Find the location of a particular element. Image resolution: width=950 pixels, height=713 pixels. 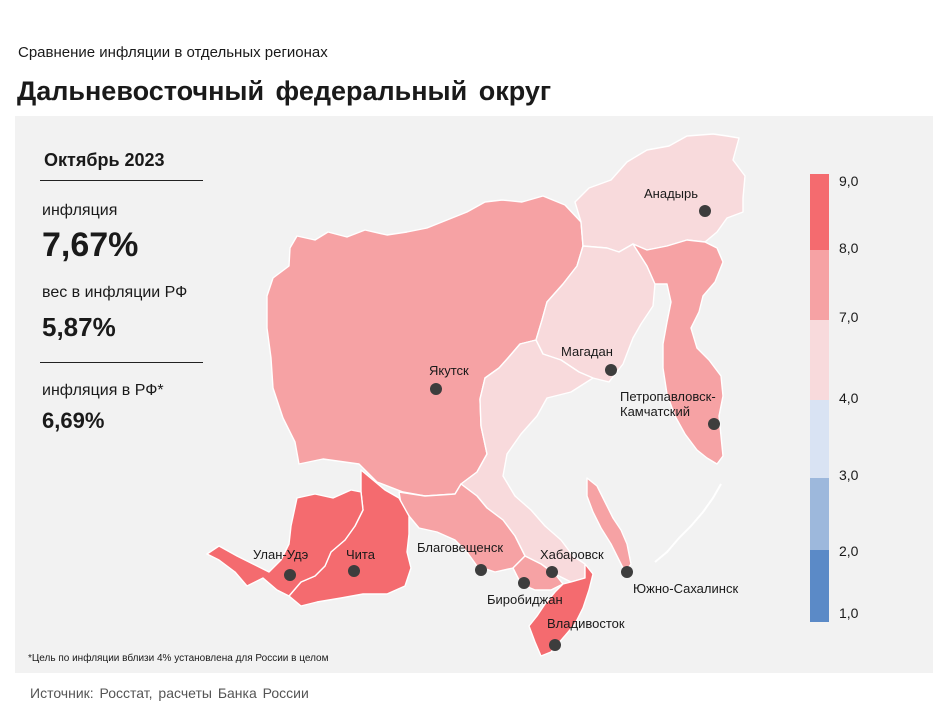

city-dot-birobidzhan is located at coordinates (524, 583).